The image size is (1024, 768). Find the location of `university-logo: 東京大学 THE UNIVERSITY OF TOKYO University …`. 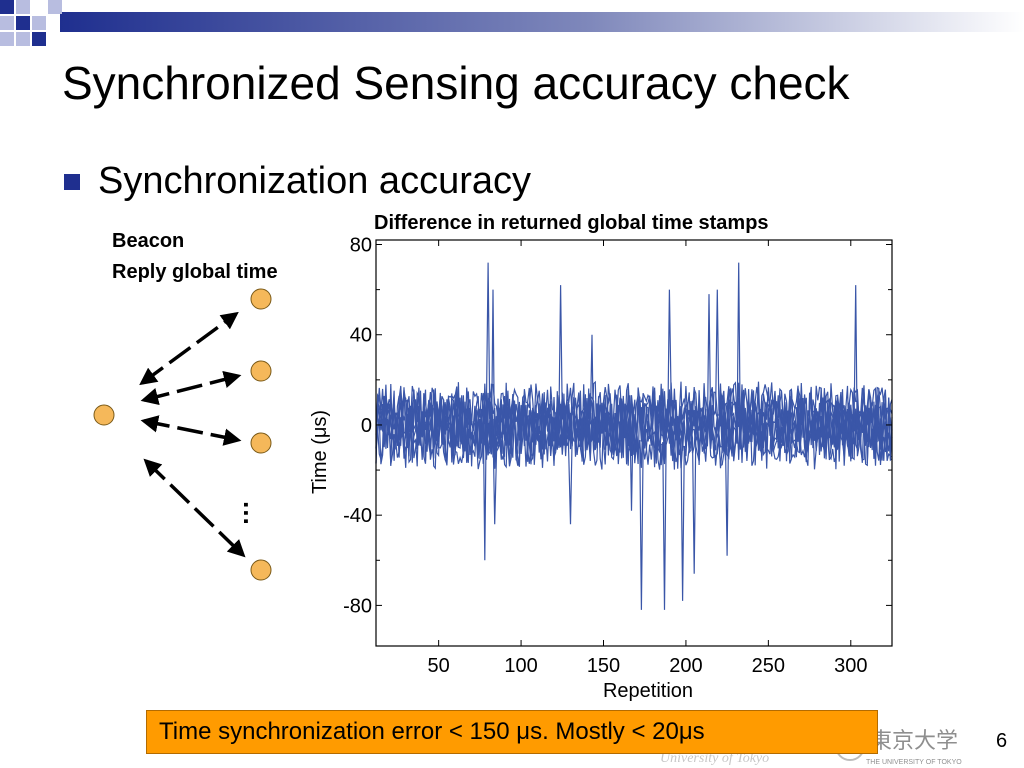

university-logo: 東京大学 THE UNIVERSITY OF TOKYO University … is located at coordinates (811, 747).